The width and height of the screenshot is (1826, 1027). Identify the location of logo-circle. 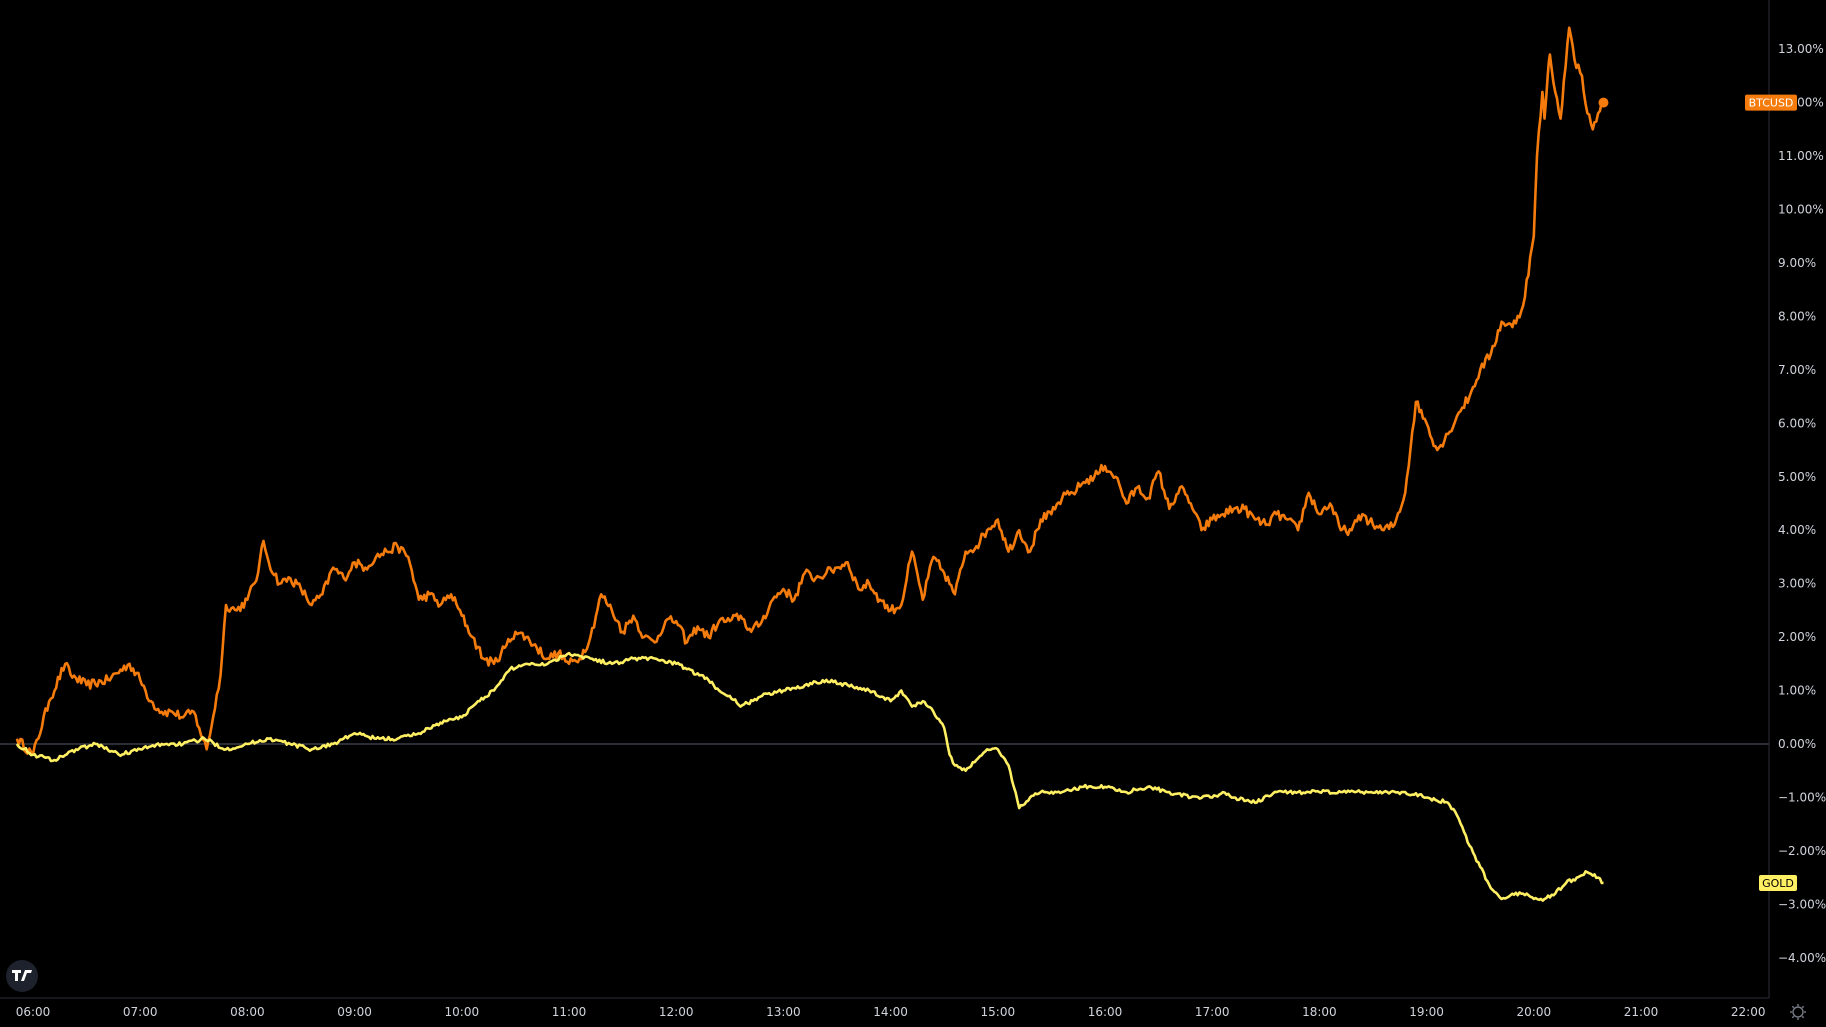
(22, 976).